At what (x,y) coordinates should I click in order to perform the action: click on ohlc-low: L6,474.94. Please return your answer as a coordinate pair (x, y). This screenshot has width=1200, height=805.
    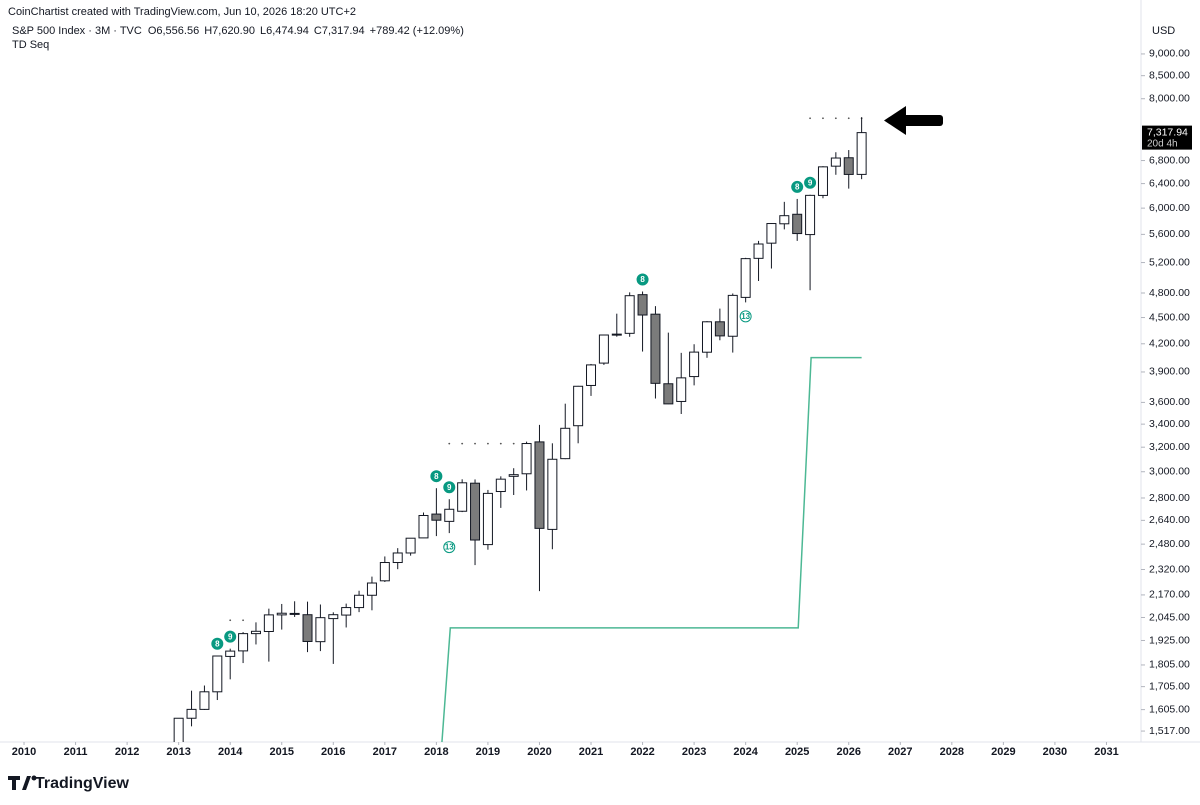
    Looking at the image, I should click on (284, 31).